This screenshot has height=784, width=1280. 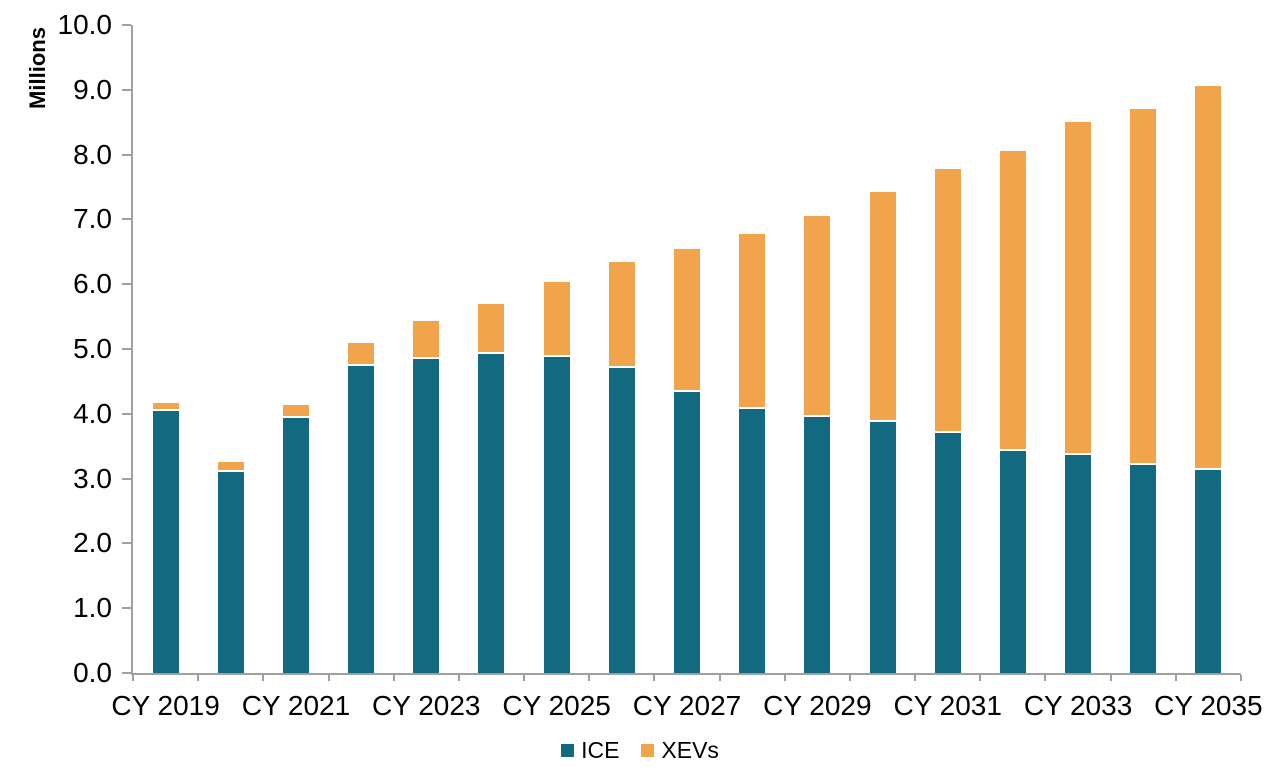 I want to click on y-tick-label: 9.0, so click(x=92, y=89).